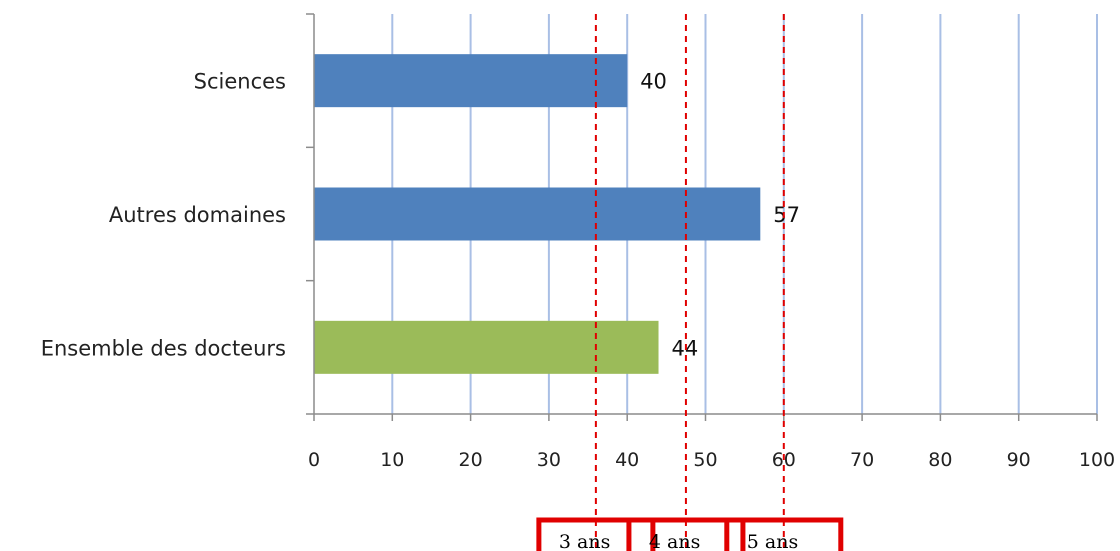  Describe the element at coordinates (705, 460) in the screenshot. I see `x-tick-label: 50` at that location.